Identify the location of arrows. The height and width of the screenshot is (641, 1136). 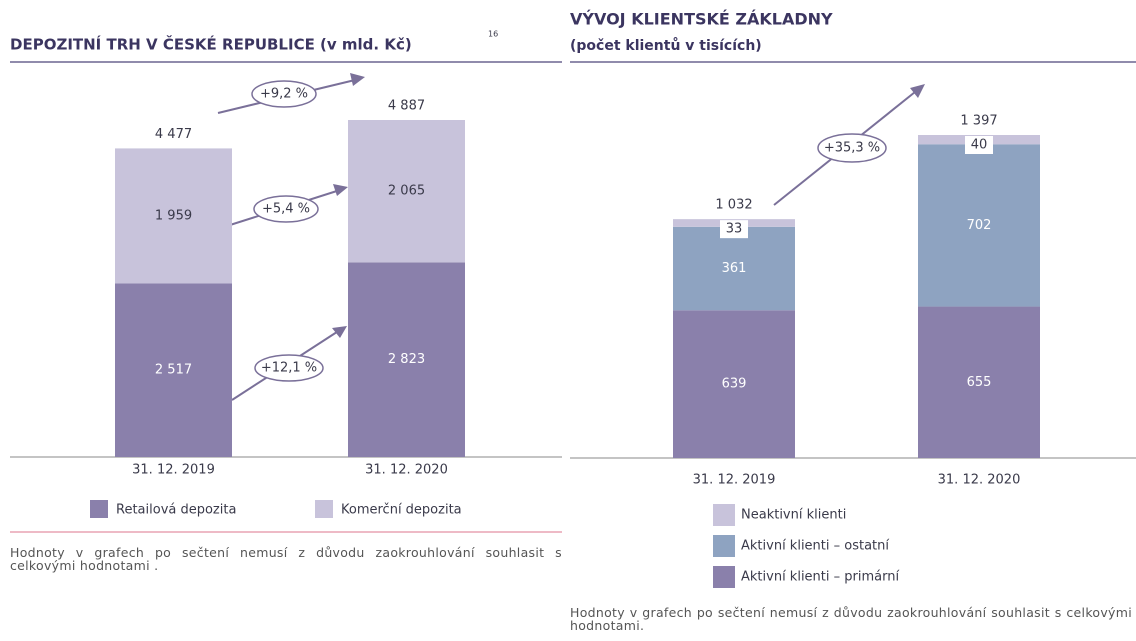
(286, 240).